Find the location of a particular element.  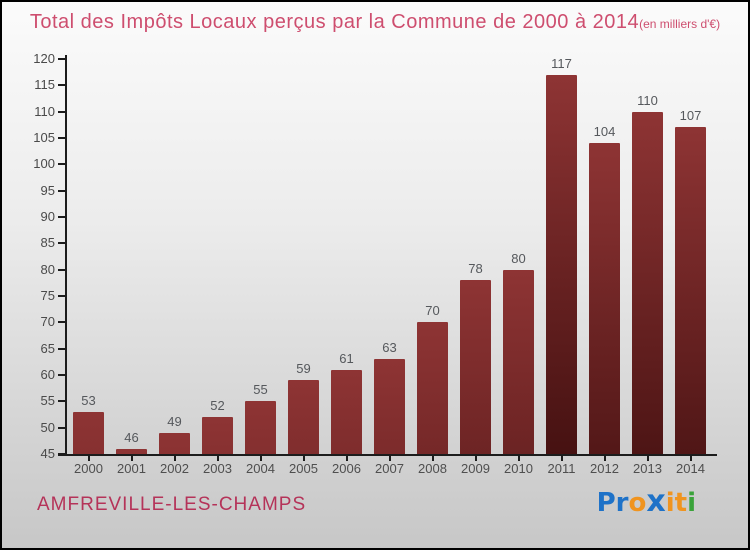

bar-value-label: 49 is located at coordinates (174, 421).